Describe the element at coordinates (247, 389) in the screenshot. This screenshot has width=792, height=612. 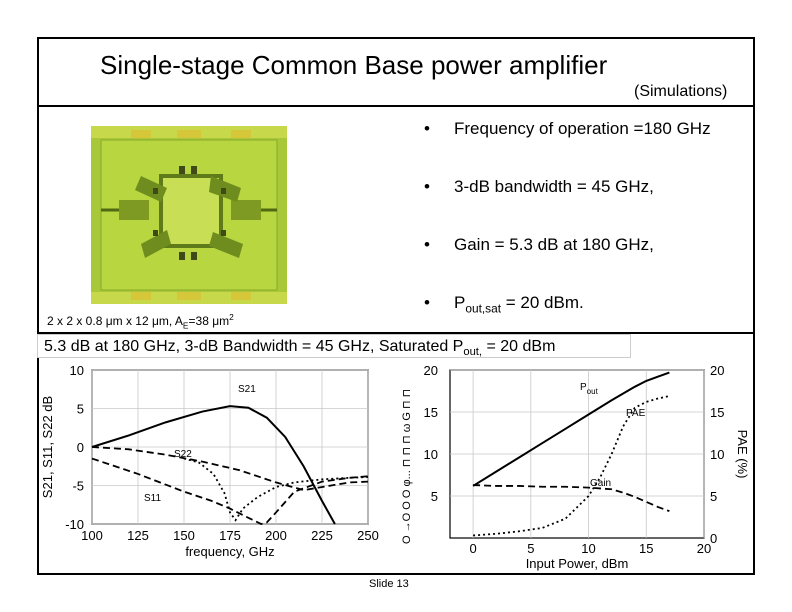
I see `series-label-s21: S21` at that location.